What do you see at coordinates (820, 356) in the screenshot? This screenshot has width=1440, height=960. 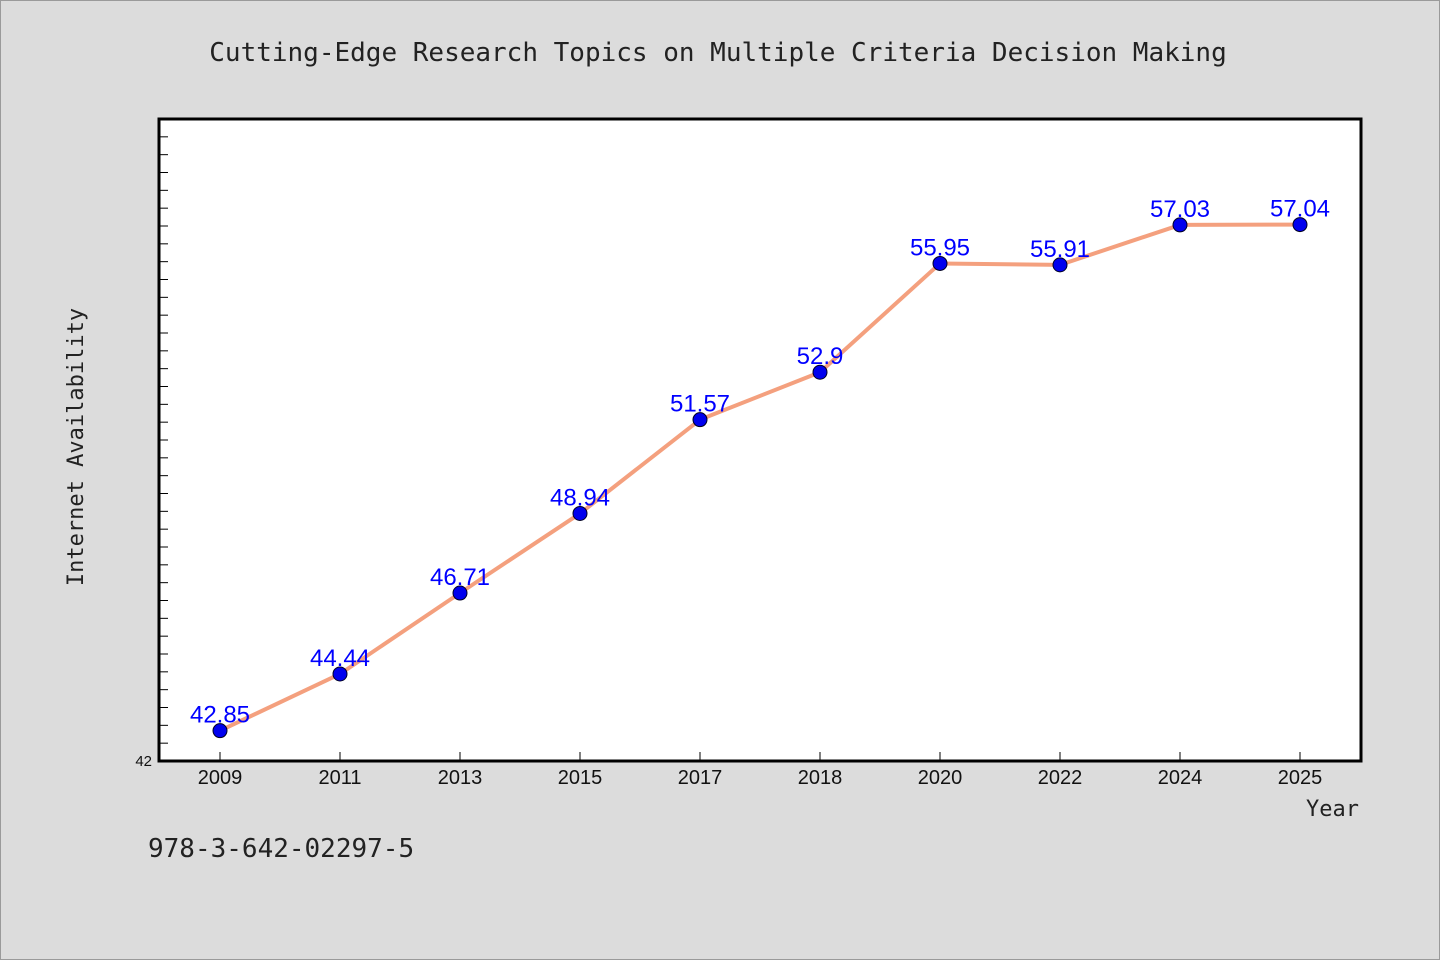 I see `data-label: 52.9` at bounding box center [820, 356].